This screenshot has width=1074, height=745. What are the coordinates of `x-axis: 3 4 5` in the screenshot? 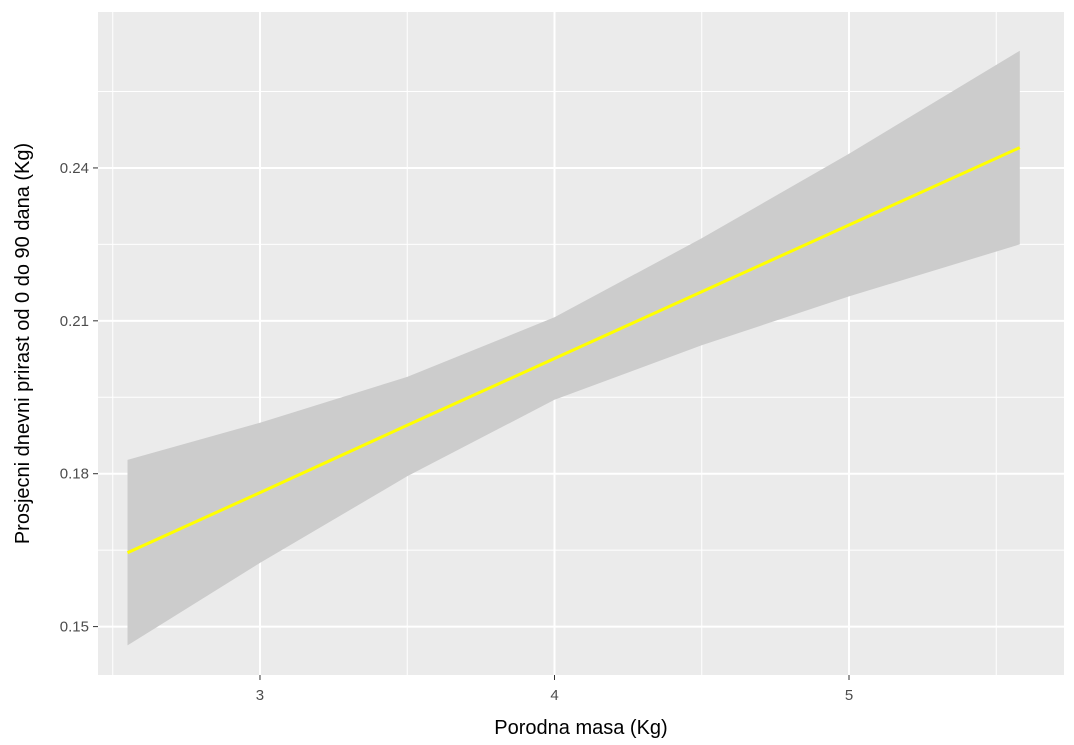 It's located at (554, 689).